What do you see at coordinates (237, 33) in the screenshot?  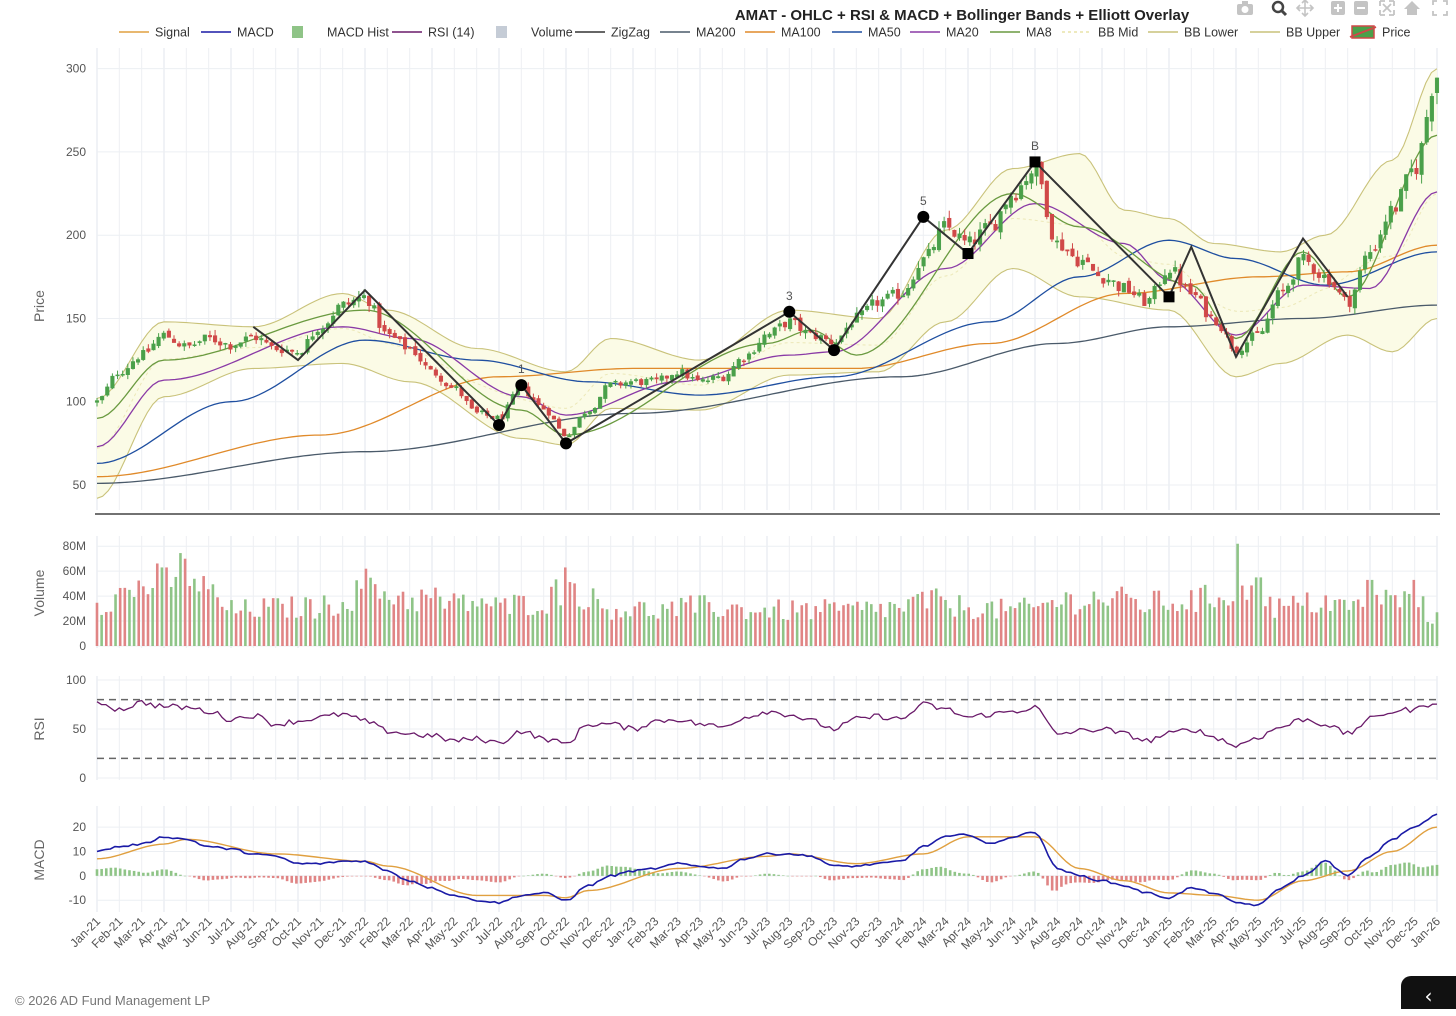 I see `legend-item-macd: MACD` at bounding box center [237, 33].